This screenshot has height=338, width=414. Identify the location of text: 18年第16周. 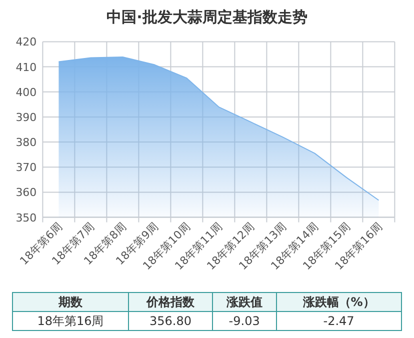
(70, 321).